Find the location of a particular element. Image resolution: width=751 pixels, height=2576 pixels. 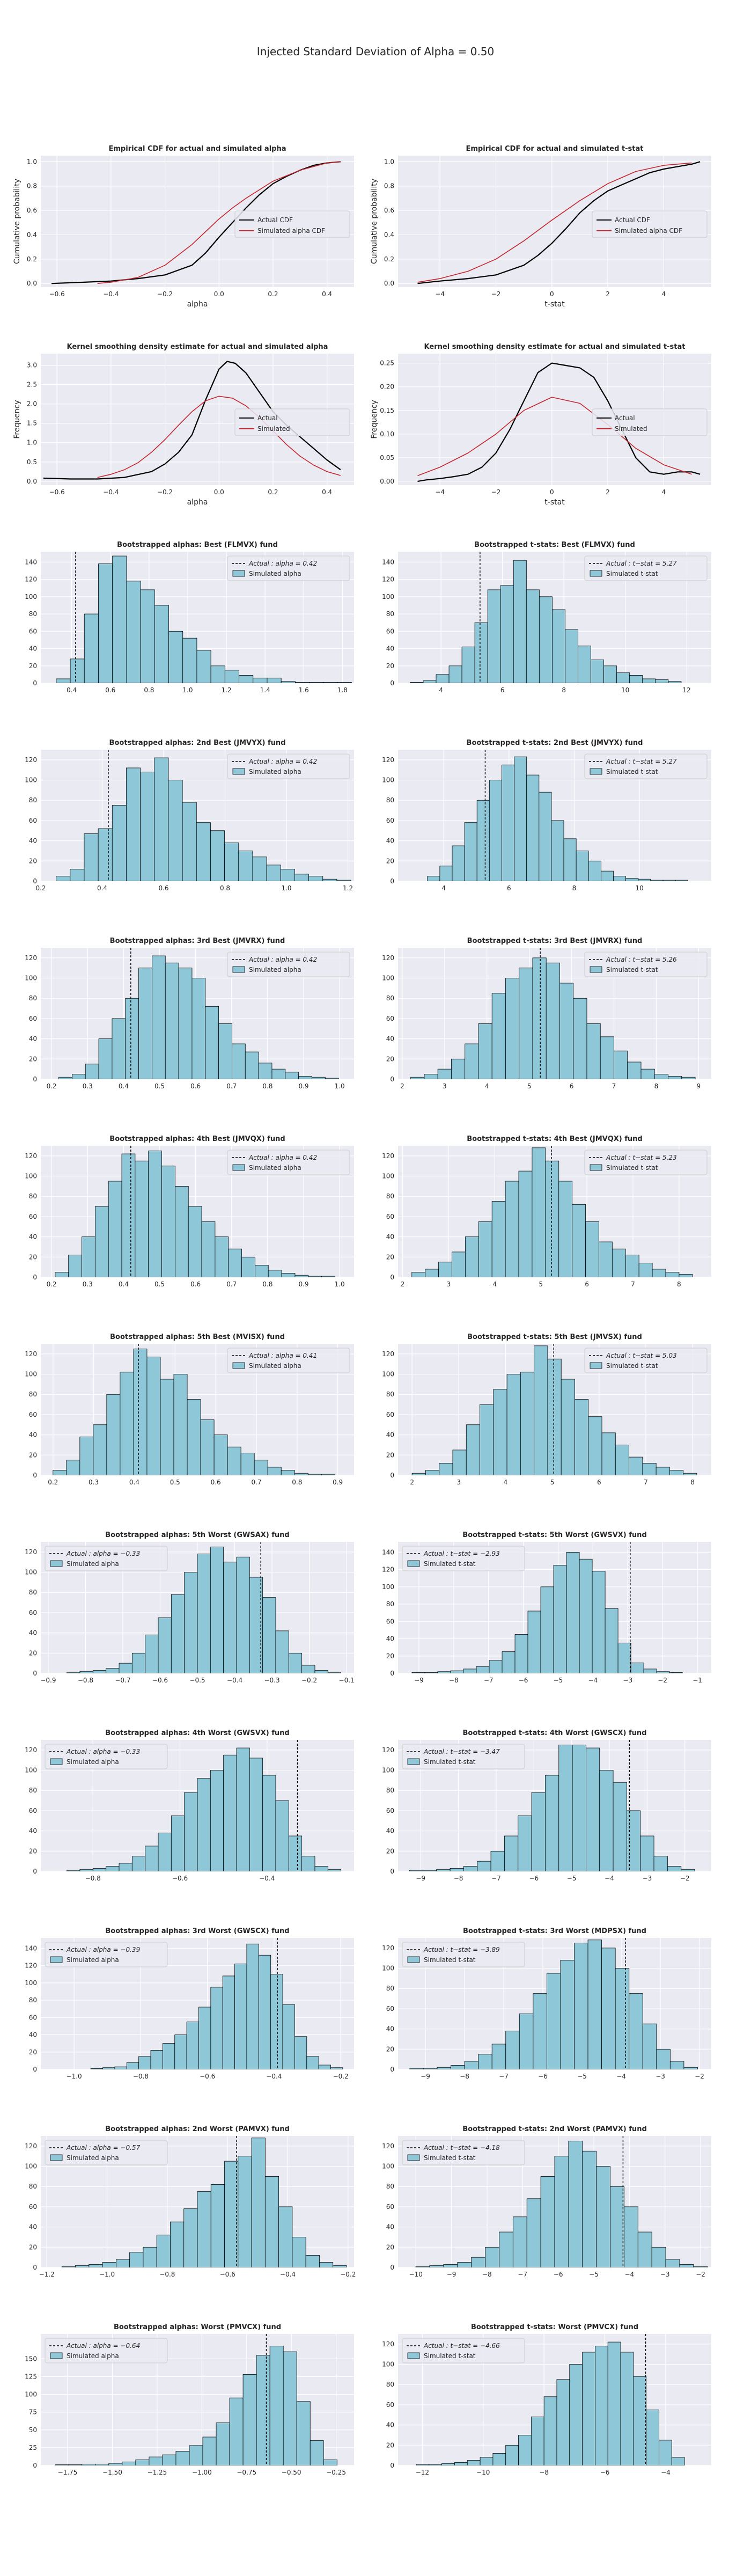

x-axis-label: t-stat is located at coordinates (554, 502).